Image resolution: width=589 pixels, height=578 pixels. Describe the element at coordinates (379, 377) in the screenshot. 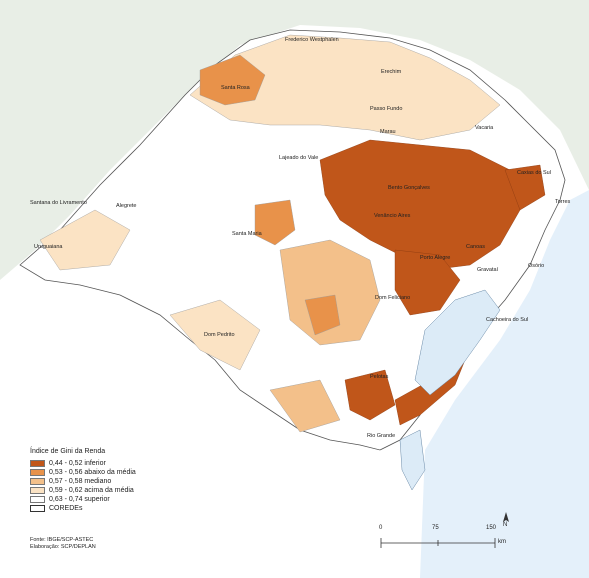

I see `city-label-pelotas: Pelotas` at that location.